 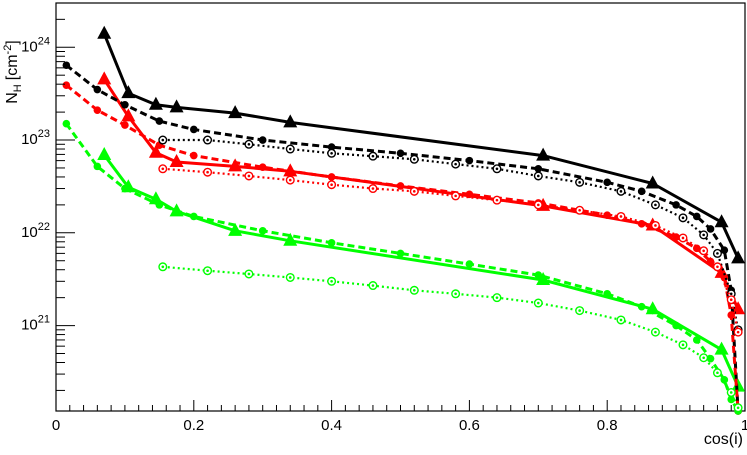 I want to click on y-axis-label: NH [cm-2], so click(x=13, y=72).